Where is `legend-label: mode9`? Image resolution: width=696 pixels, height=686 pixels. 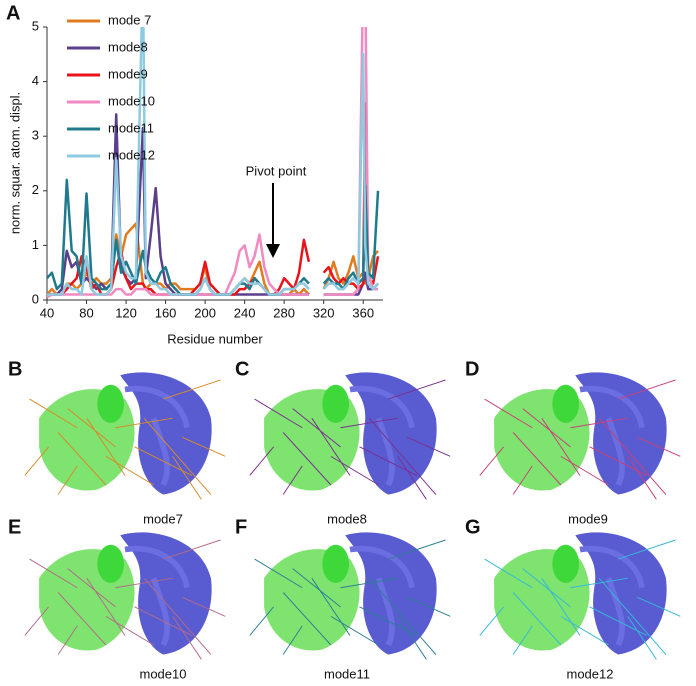
legend-label: mode9 is located at coordinates (128, 73).